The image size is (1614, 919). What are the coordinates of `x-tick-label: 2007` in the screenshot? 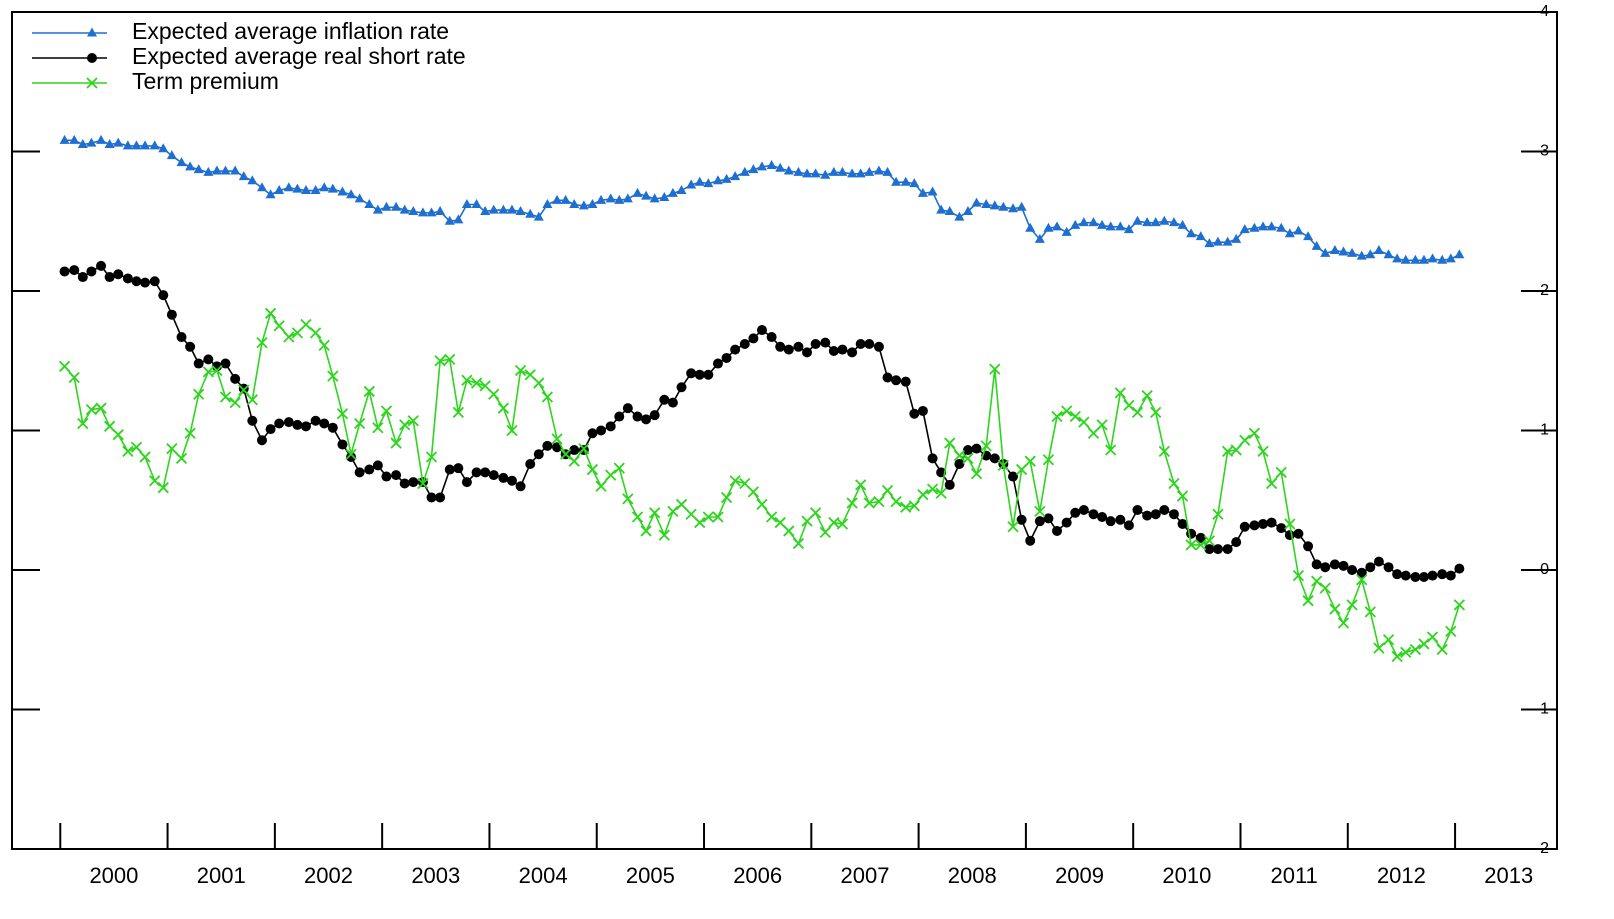 It's located at (864, 875).